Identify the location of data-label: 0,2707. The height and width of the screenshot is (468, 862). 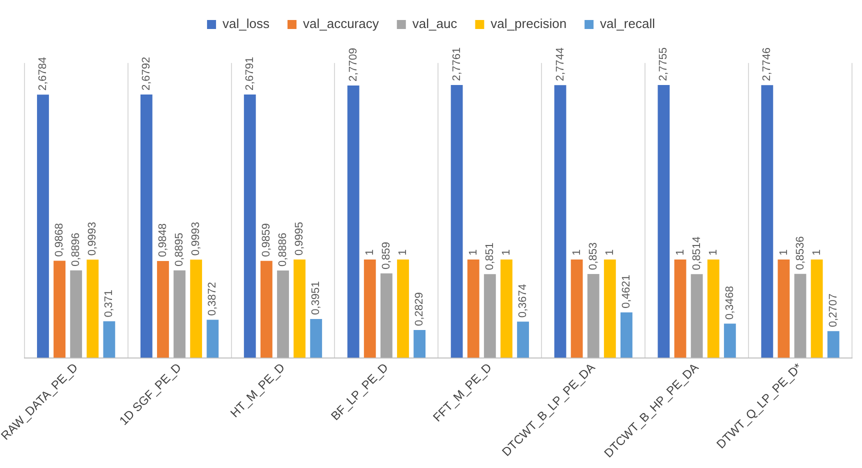
(833, 311).